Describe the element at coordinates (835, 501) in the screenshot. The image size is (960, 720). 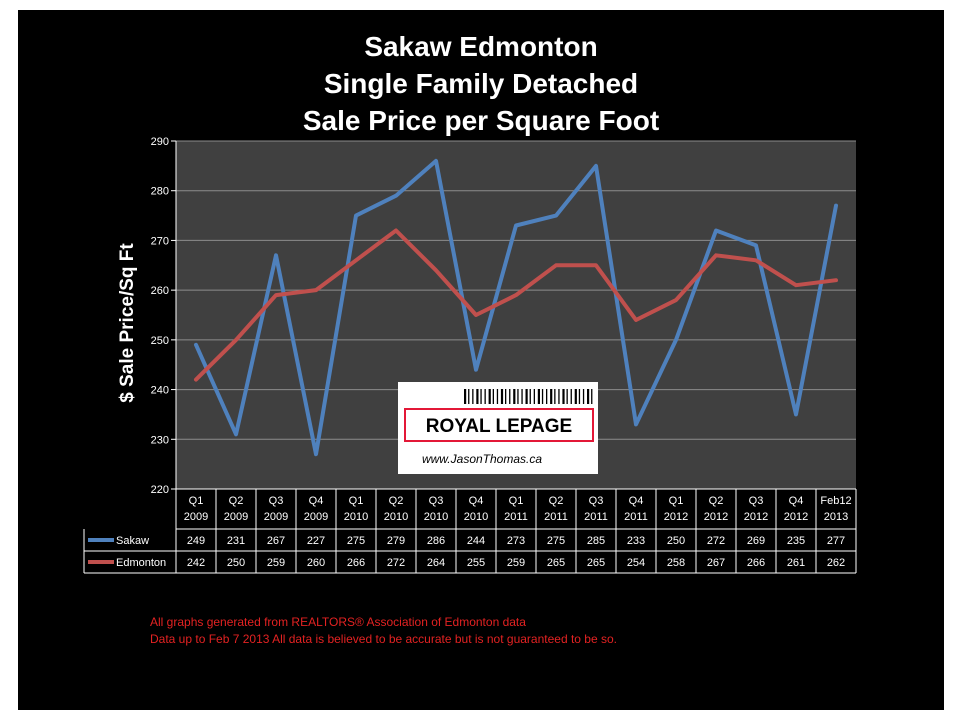
I see `x-tick-label: Feb12` at that location.